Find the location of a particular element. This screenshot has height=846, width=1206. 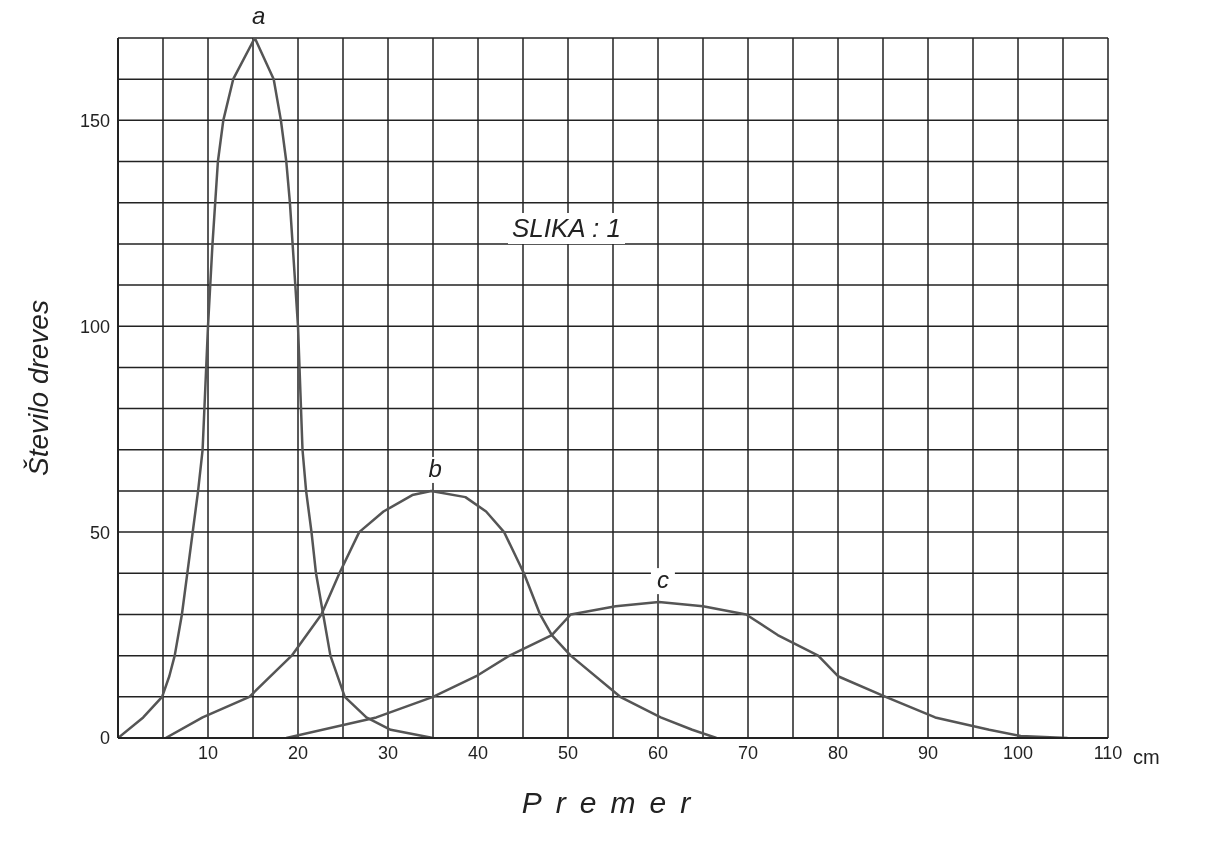

x-tick-label: 40 is located at coordinates (478, 752).